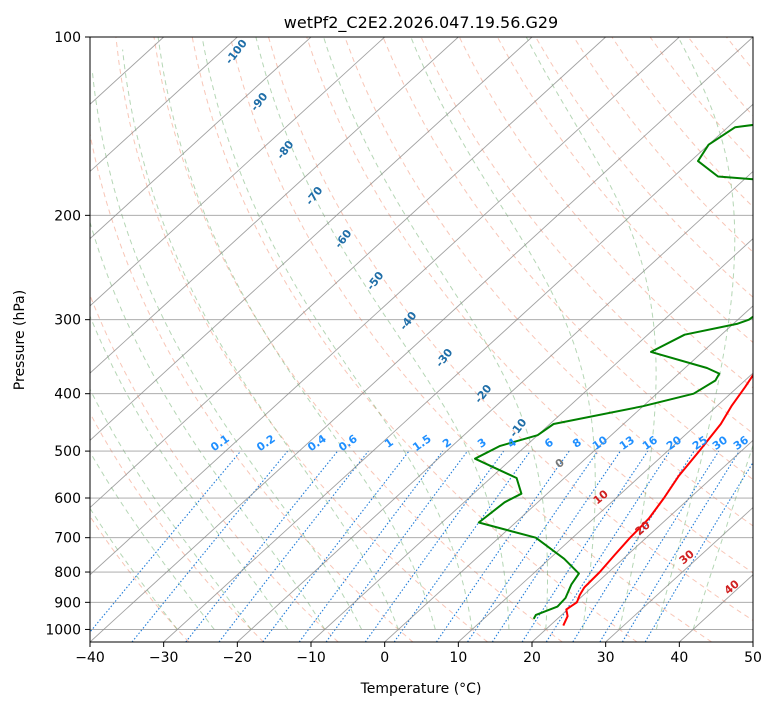 The image size is (775, 708). What do you see at coordinates (67, 216) in the screenshot?
I see `y-tick-label: 200` at bounding box center [67, 216].